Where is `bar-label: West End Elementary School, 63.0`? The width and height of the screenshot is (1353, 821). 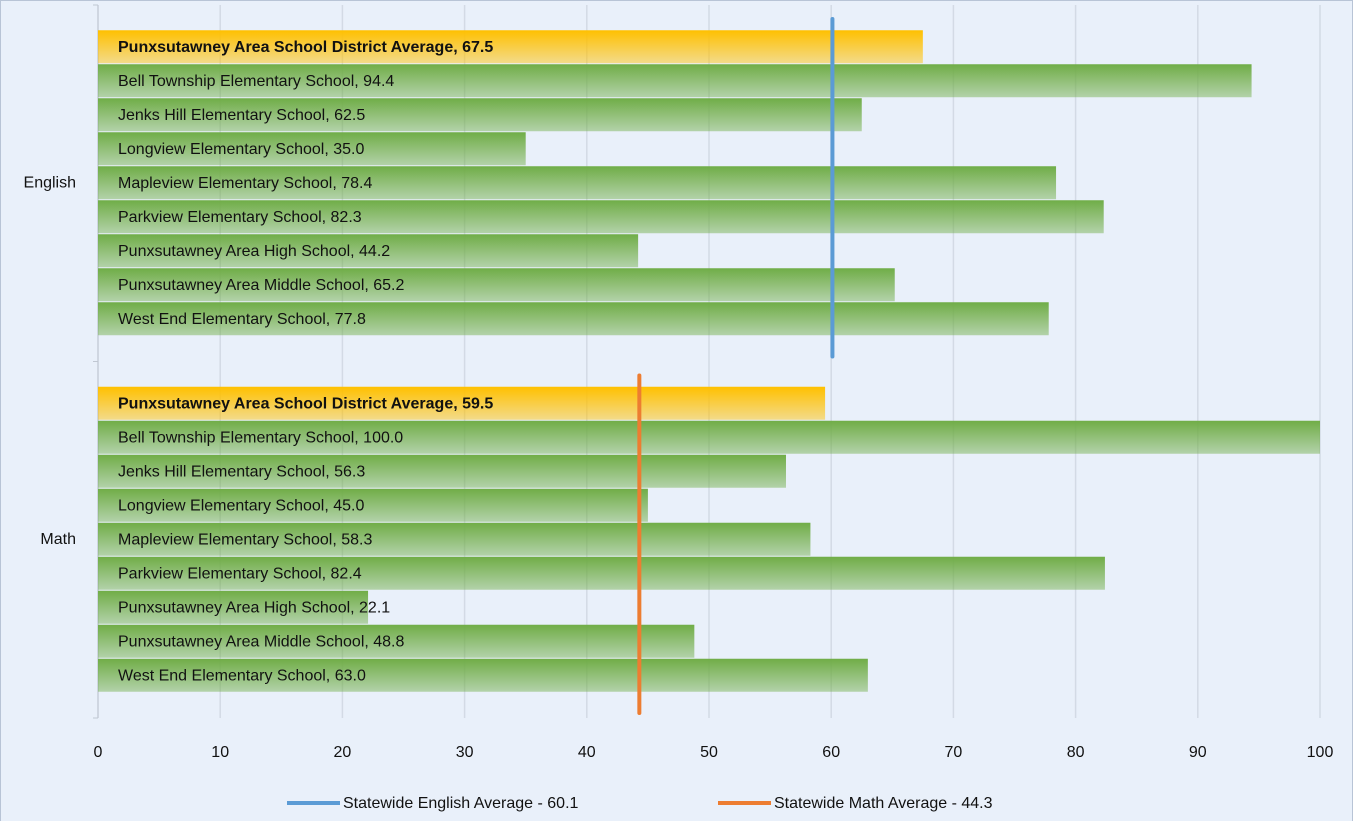
bar-label: West End Elementary School, 63.0 is located at coordinates (242, 675).